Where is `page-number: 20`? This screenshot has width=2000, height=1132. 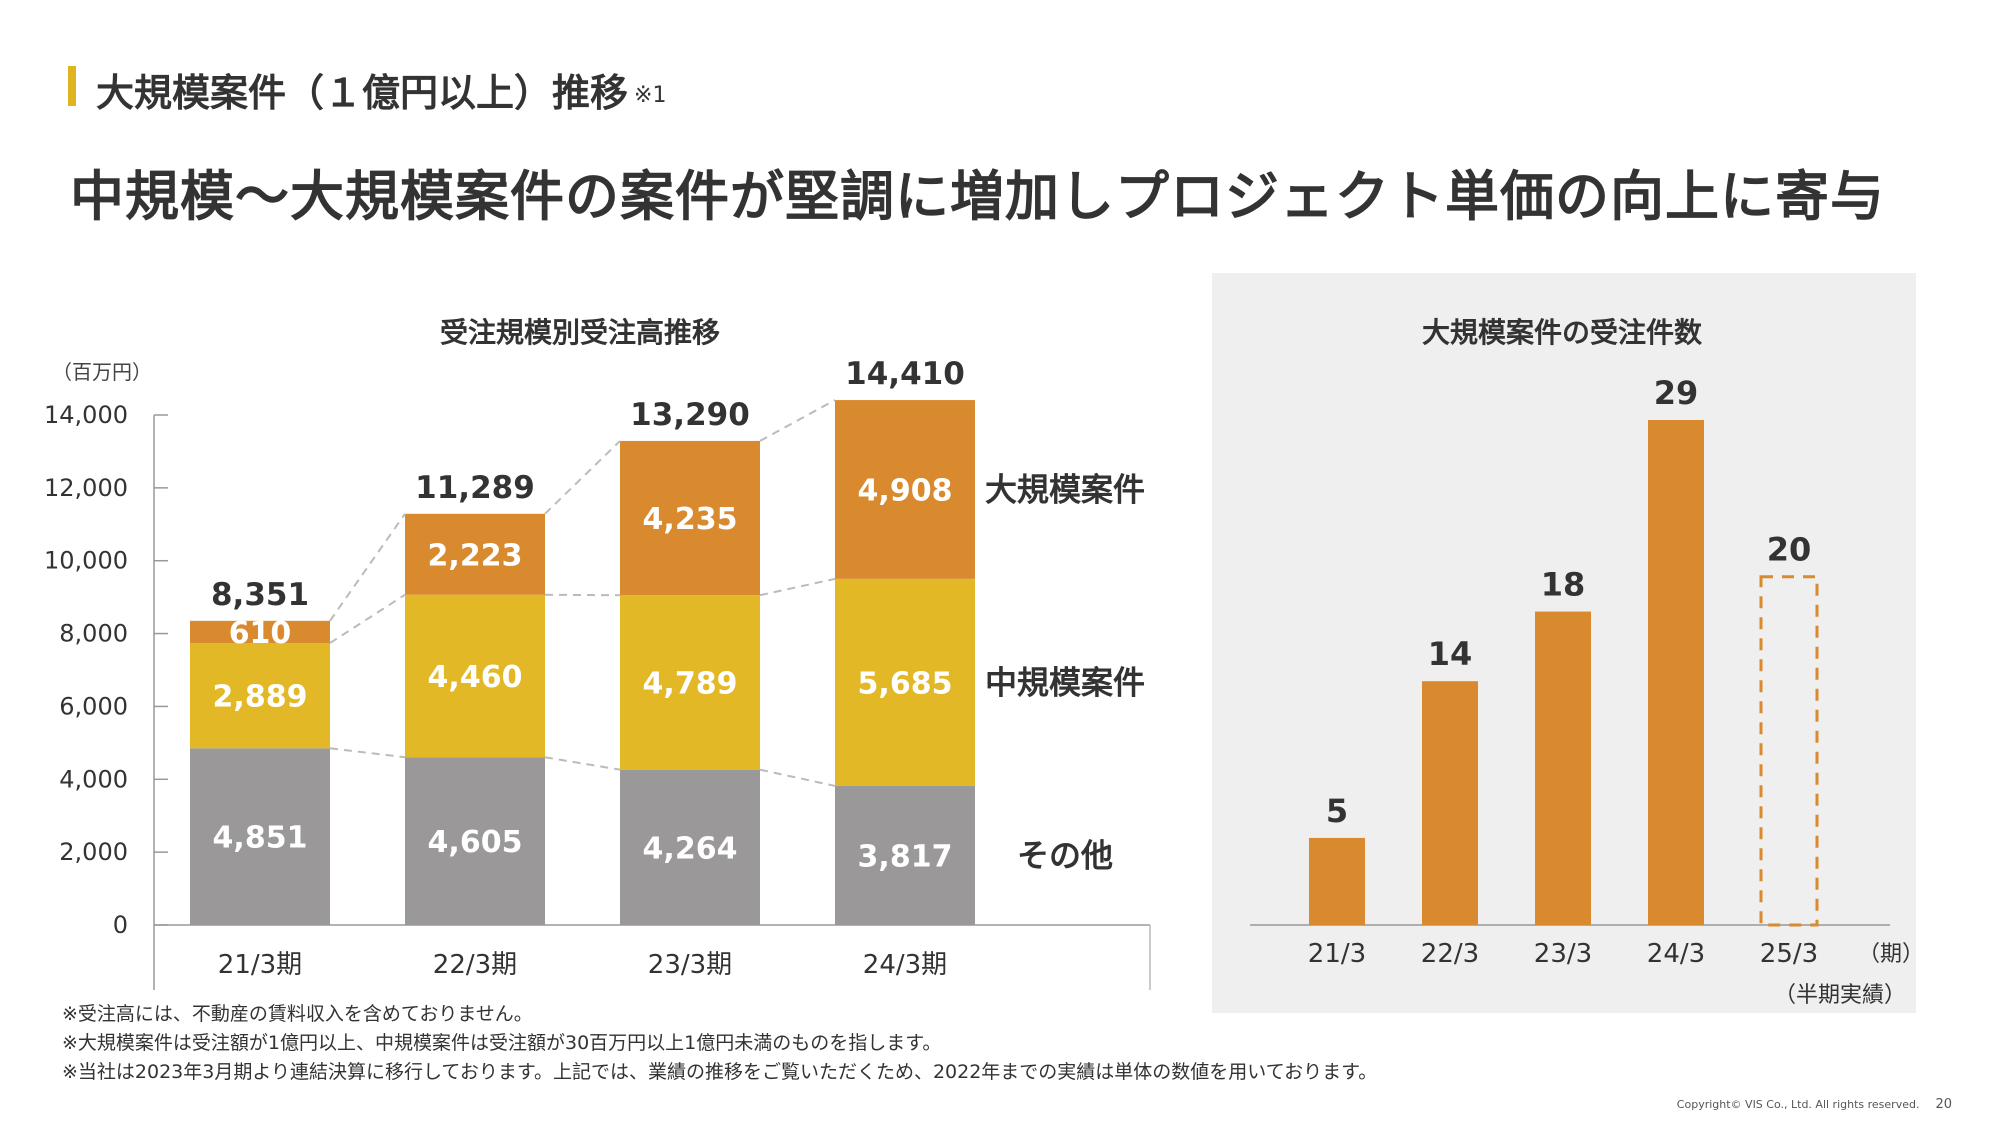 page-number: 20 is located at coordinates (1943, 1104).